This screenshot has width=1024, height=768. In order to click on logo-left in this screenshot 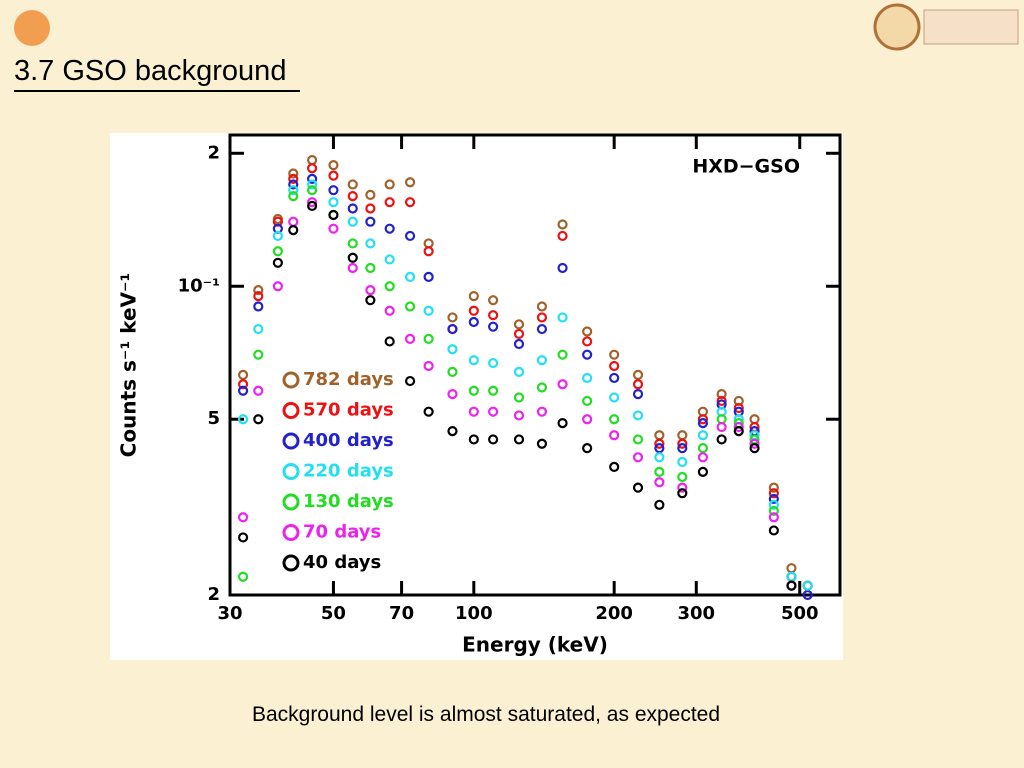, I will do `click(32, 28)`.